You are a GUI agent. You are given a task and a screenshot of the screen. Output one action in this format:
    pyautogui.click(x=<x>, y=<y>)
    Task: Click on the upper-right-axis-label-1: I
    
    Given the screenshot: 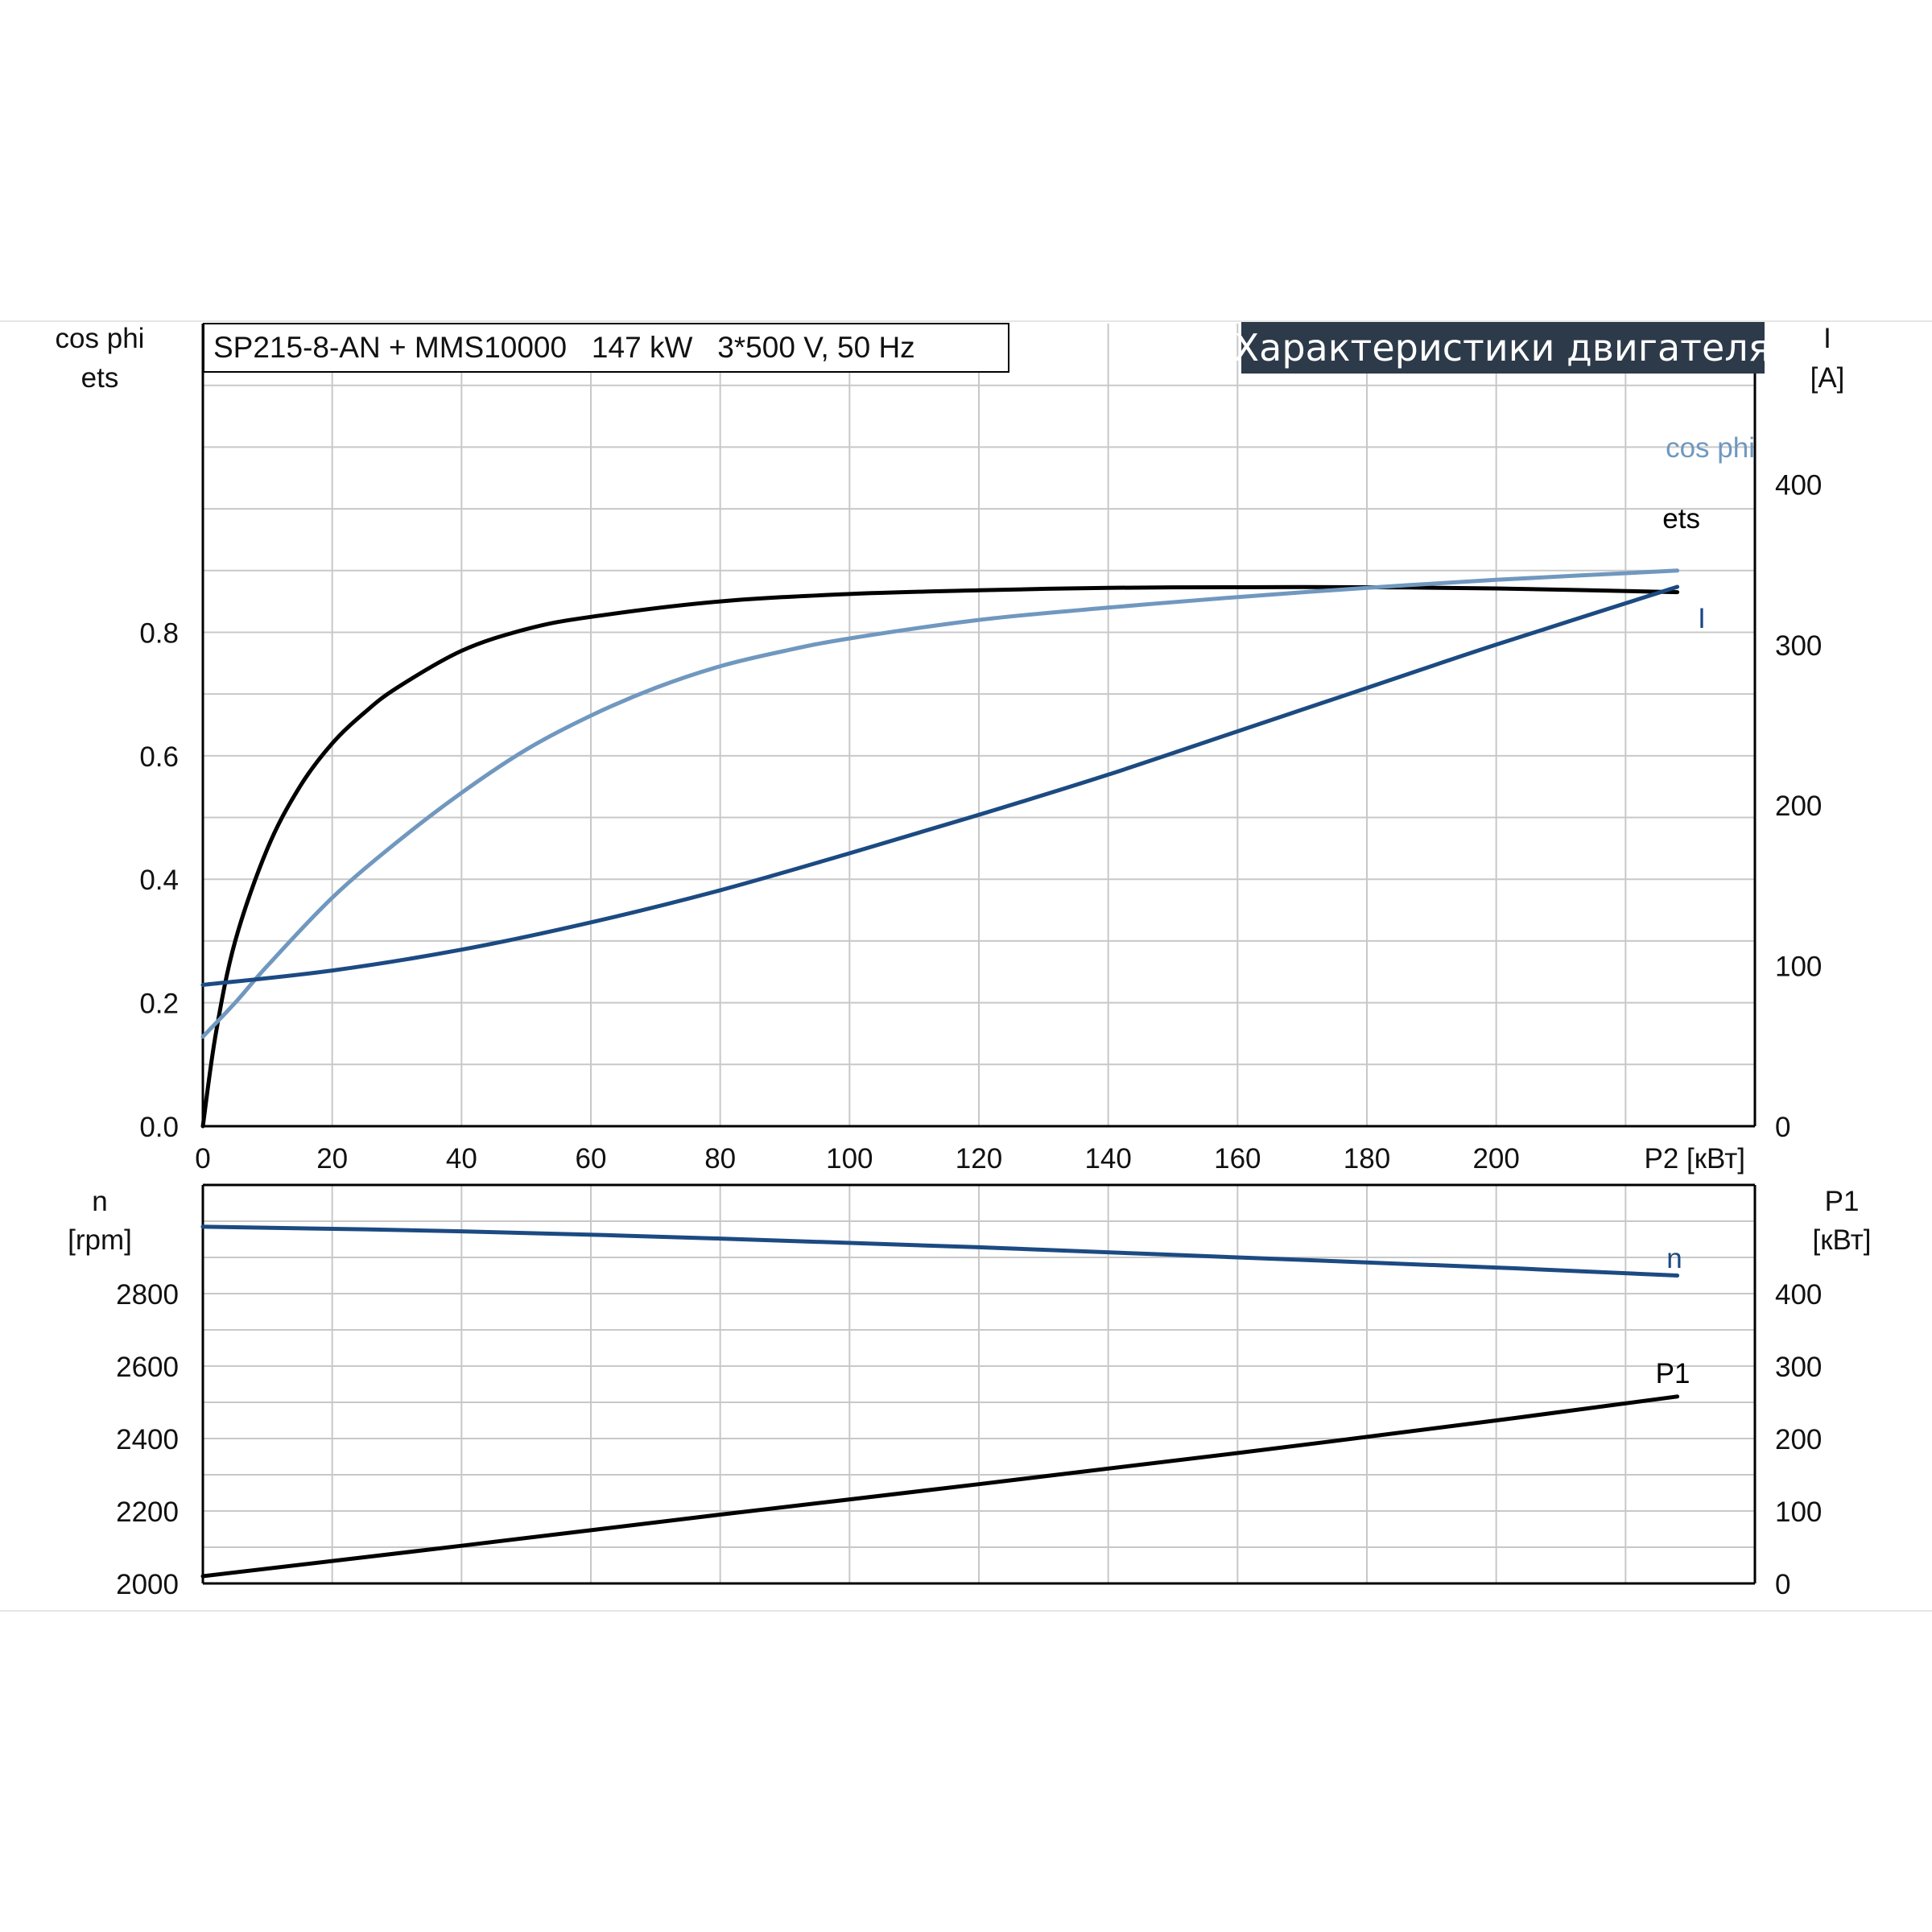 What is the action you would take?
    pyautogui.click(x=1827, y=338)
    